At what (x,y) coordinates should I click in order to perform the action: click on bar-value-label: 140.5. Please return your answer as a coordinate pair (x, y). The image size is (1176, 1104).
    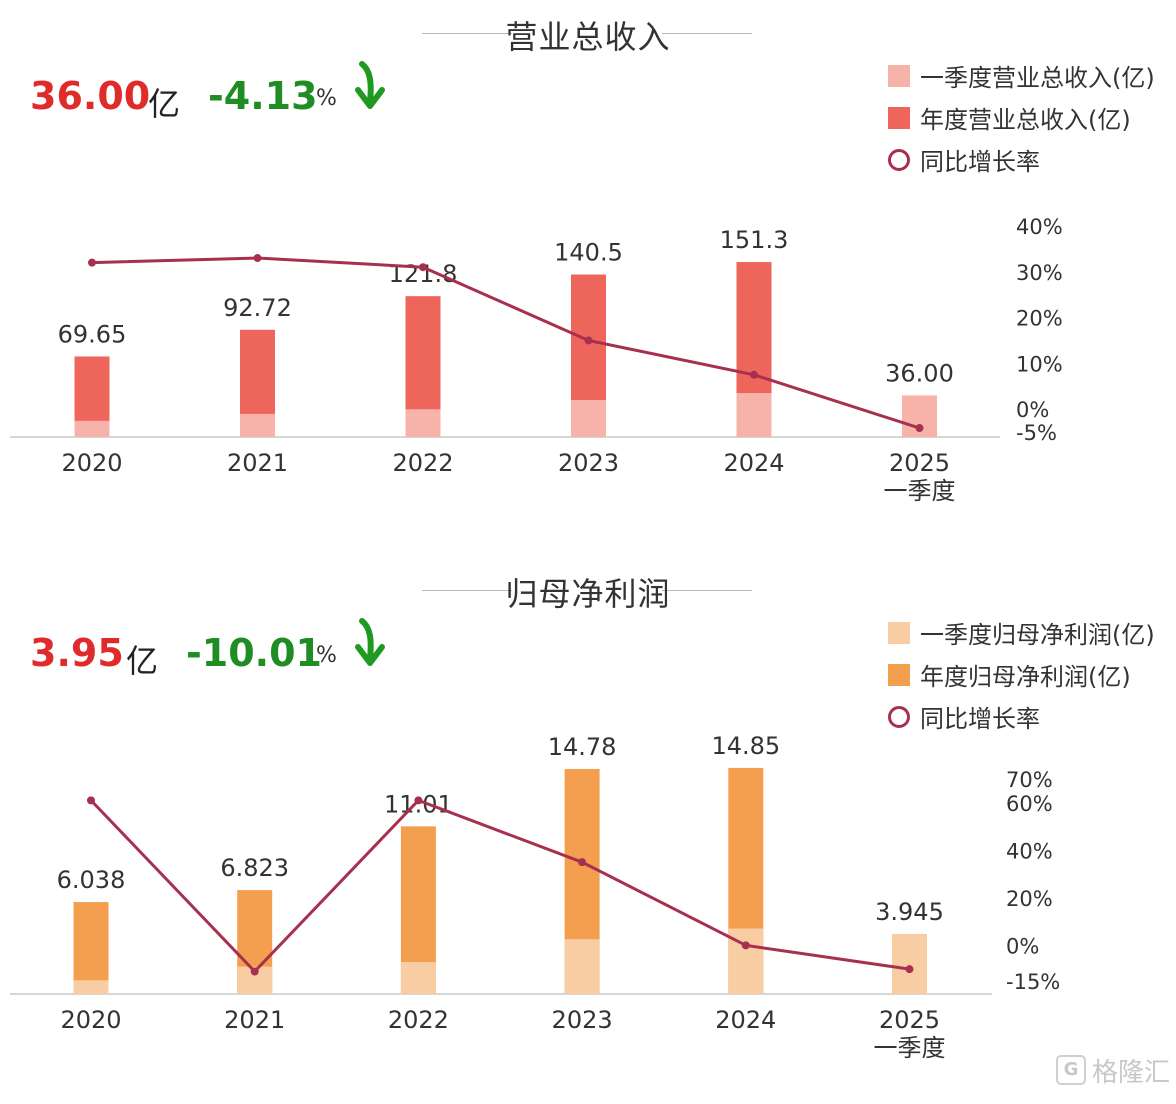
    Looking at the image, I should click on (588, 253).